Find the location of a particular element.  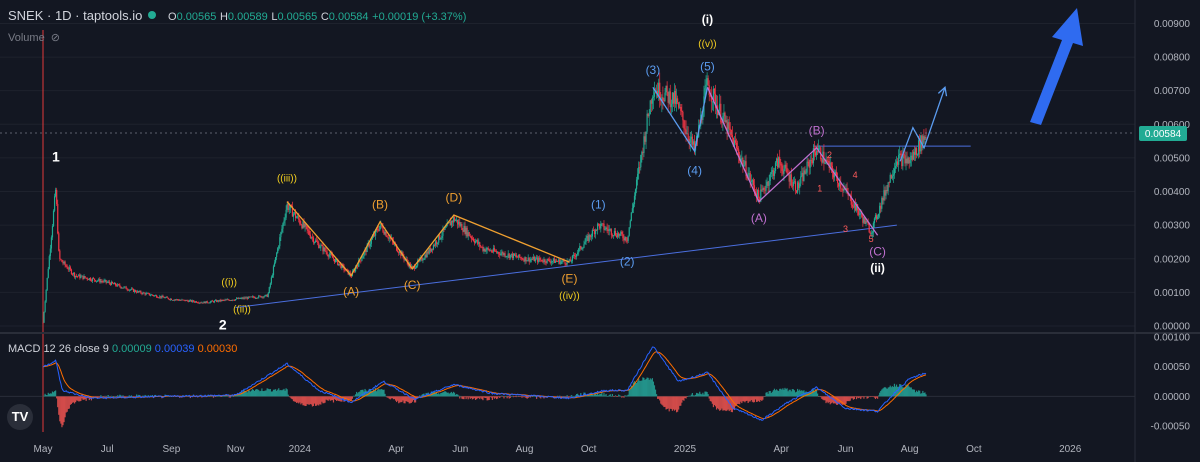

tradingview-logo: TV is located at coordinates (20, 417).